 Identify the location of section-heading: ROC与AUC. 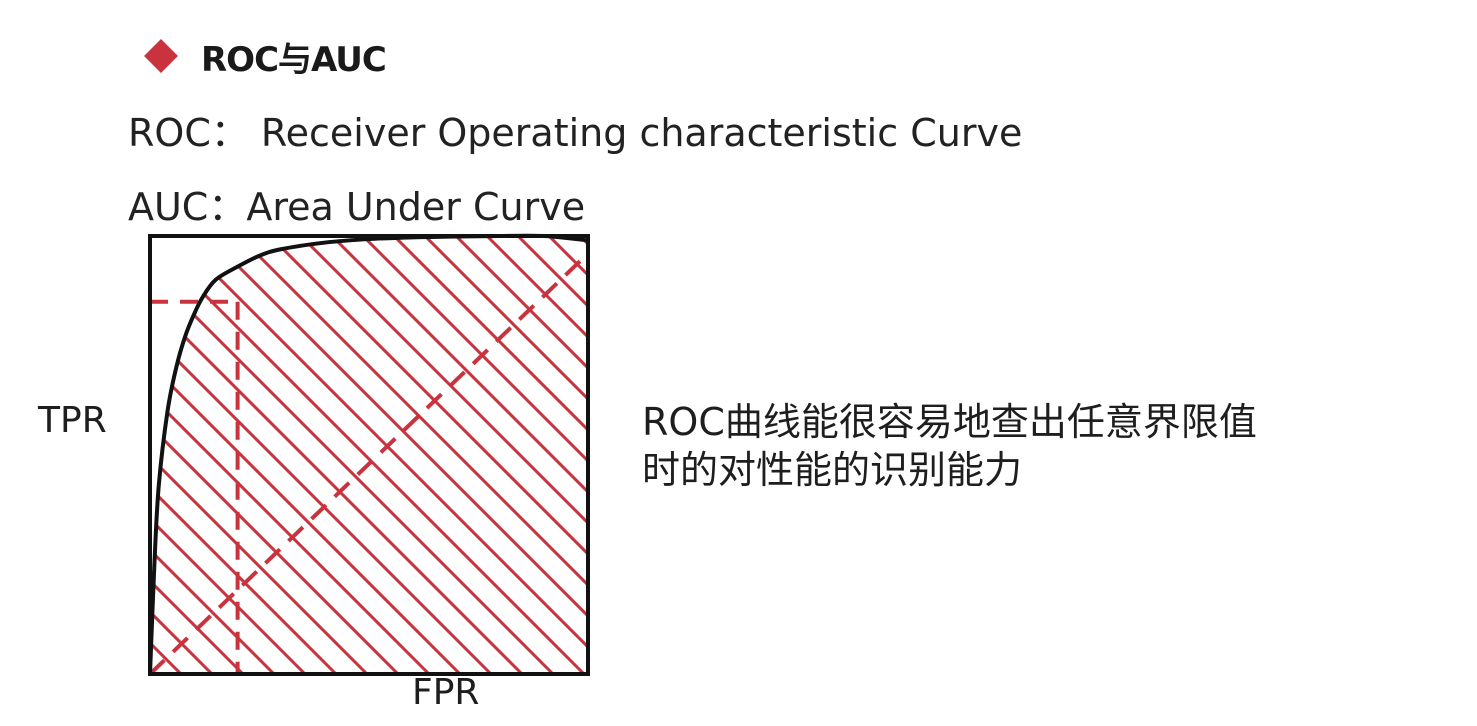
(265, 56).